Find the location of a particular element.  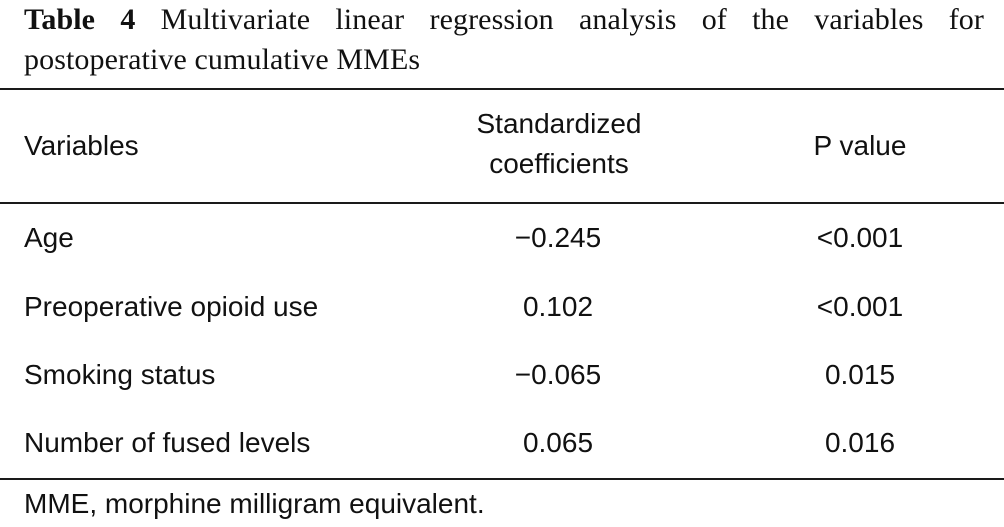

header-coef-line1: Standardized is located at coordinates (559, 123).